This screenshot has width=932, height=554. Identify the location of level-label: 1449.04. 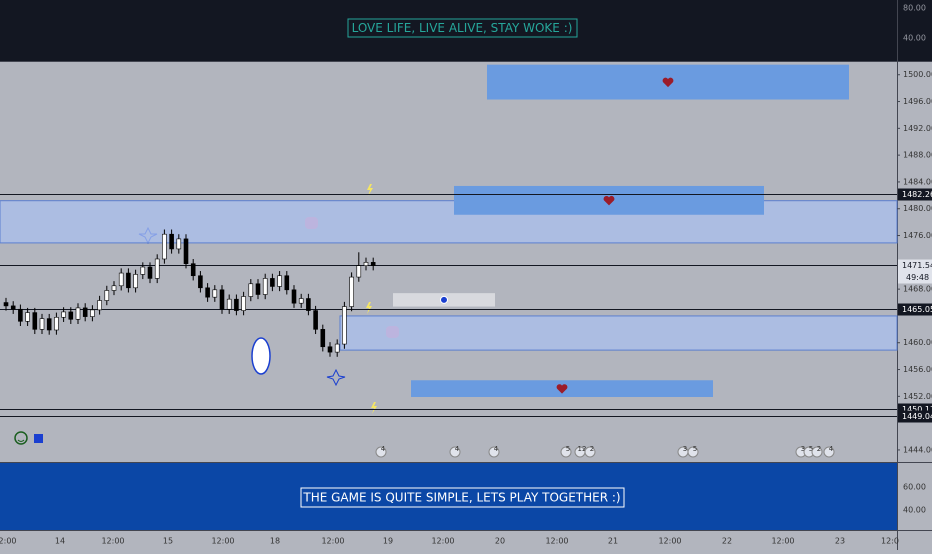
(917, 416).